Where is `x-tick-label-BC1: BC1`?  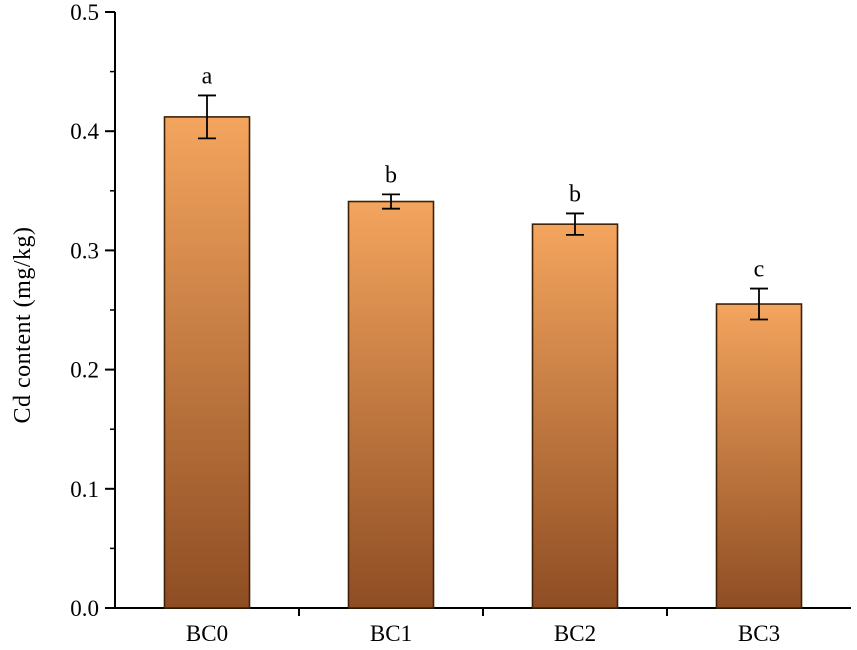 x-tick-label-BC1: BC1 is located at coordinates (391, 633).